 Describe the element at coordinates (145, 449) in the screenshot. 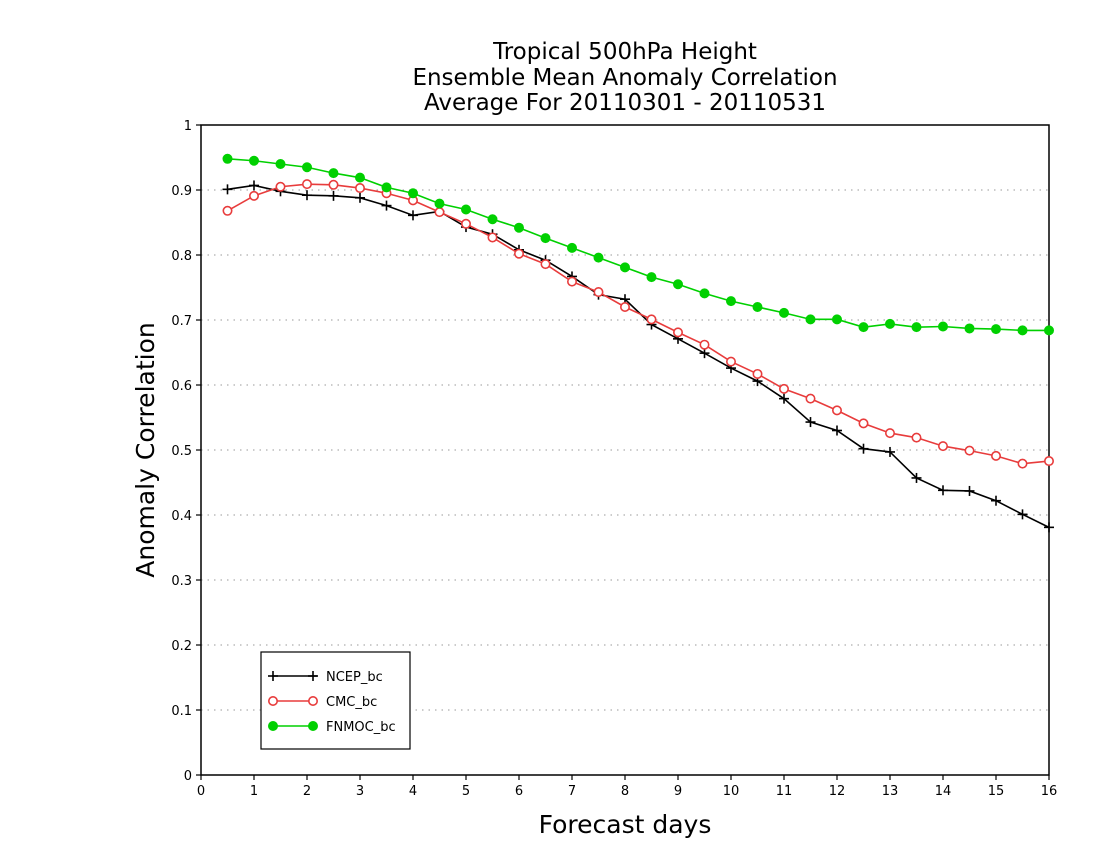

I see `y-axis-label: Anomaly Correlation` at that location.